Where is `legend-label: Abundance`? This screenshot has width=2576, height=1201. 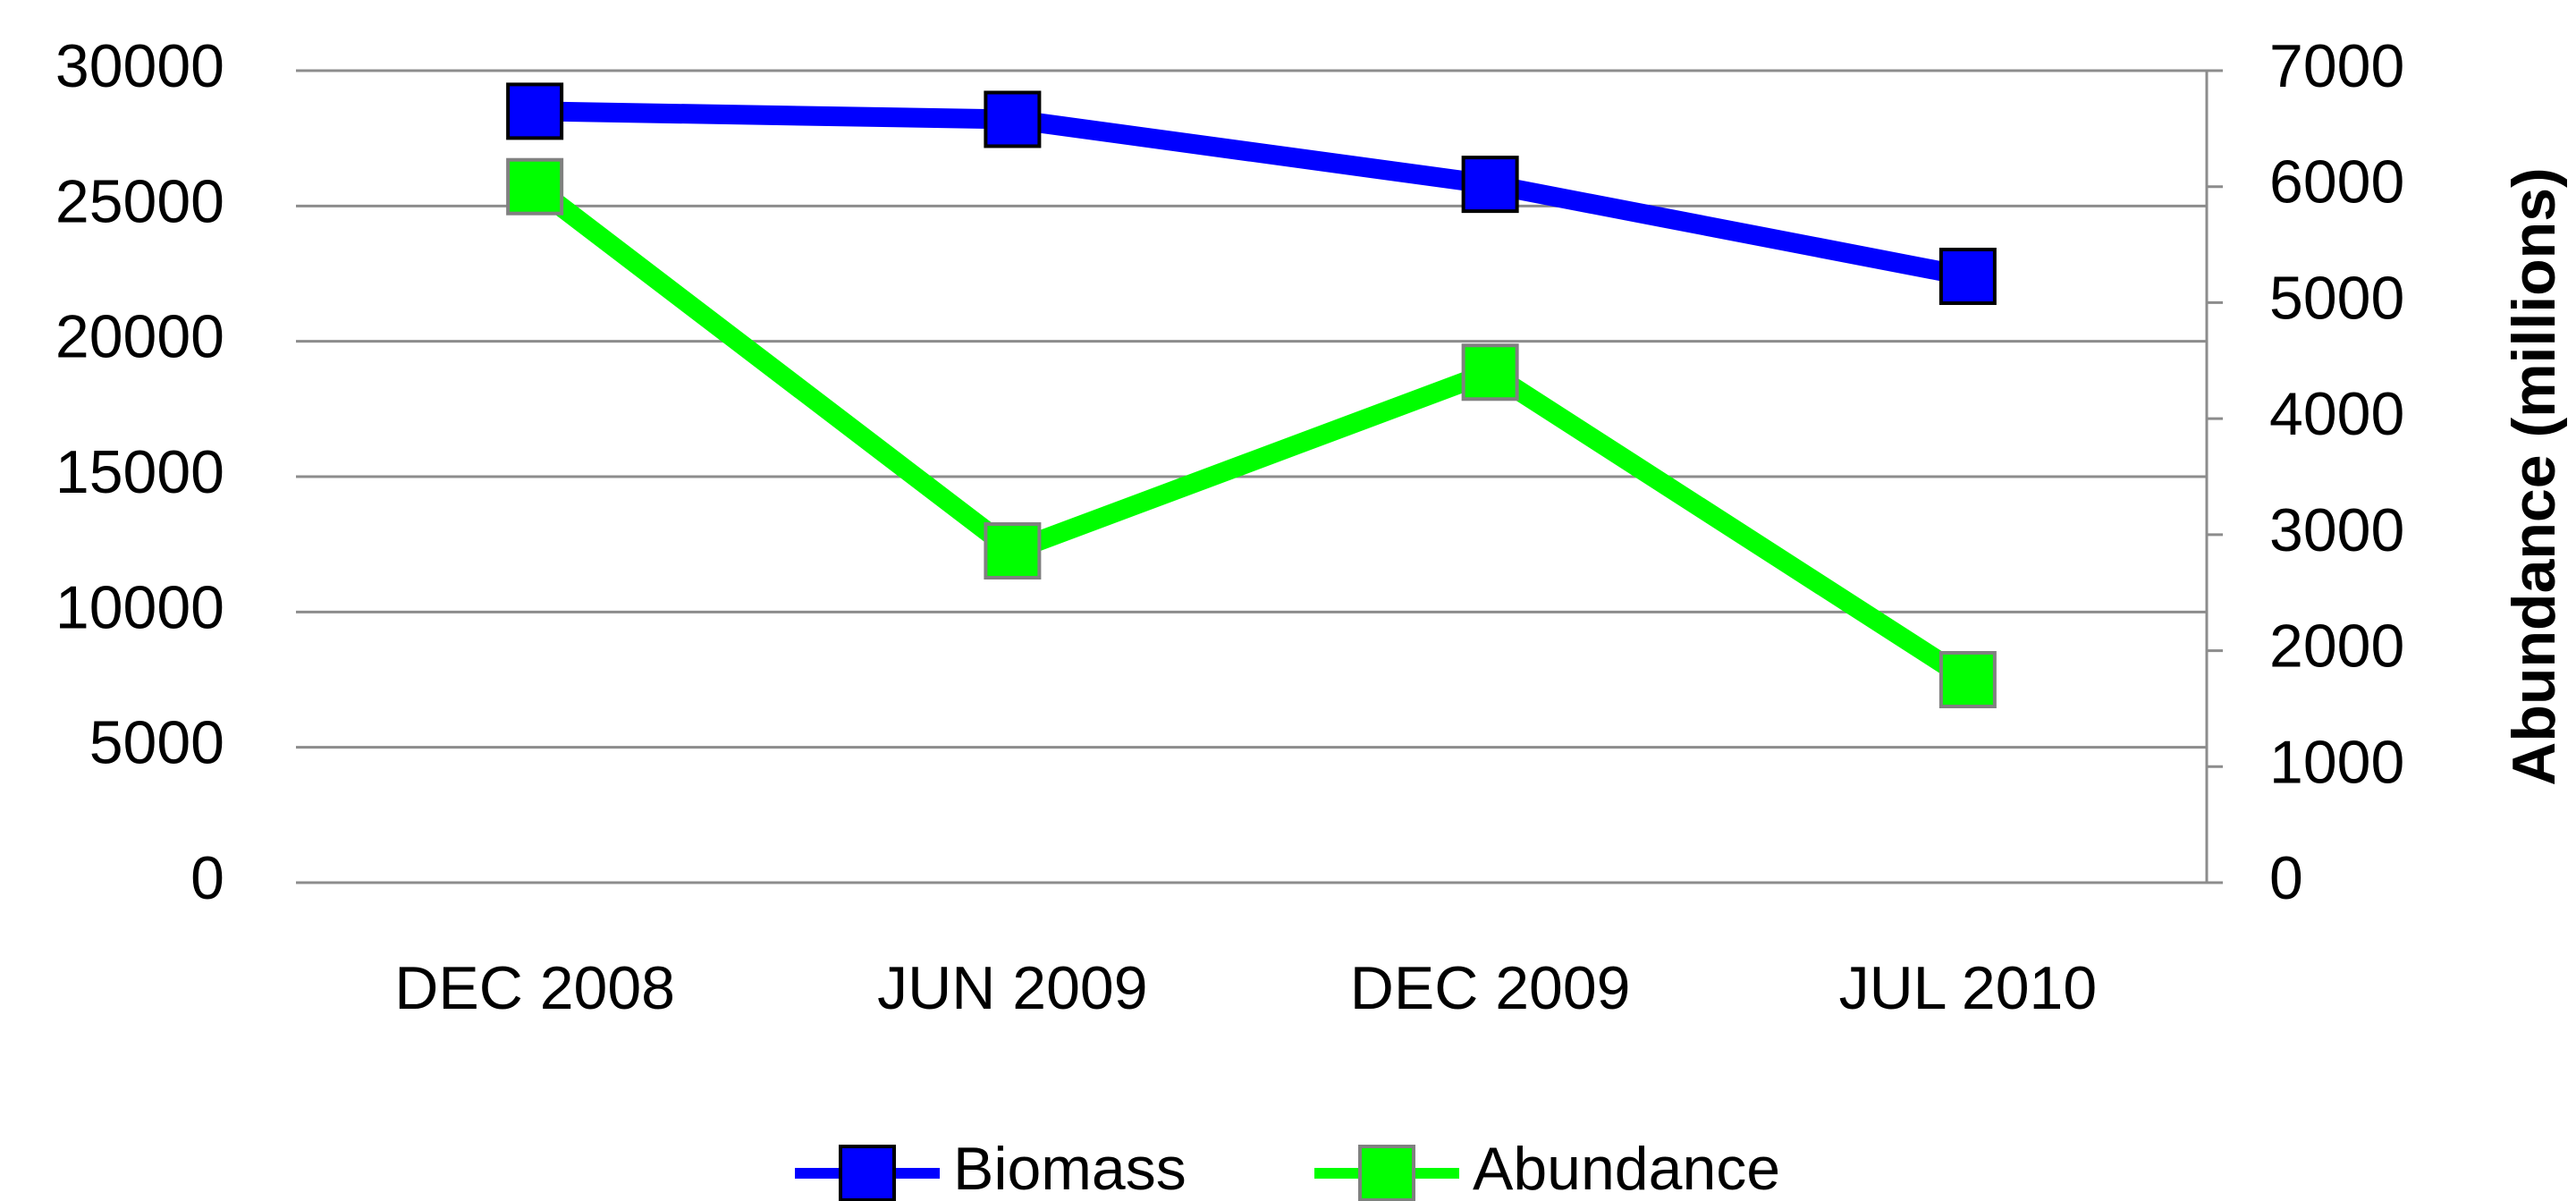
legend-label: Abundance is located at coordinates (1626, 1168).